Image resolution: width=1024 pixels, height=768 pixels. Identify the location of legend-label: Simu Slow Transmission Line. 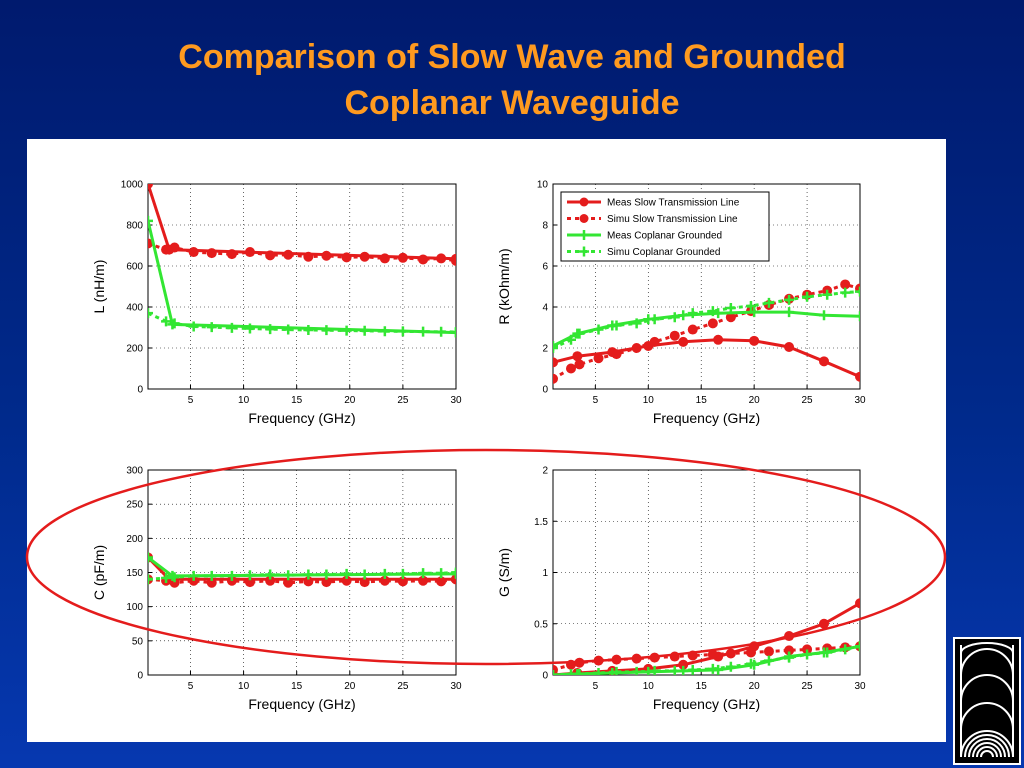
(672, 219).